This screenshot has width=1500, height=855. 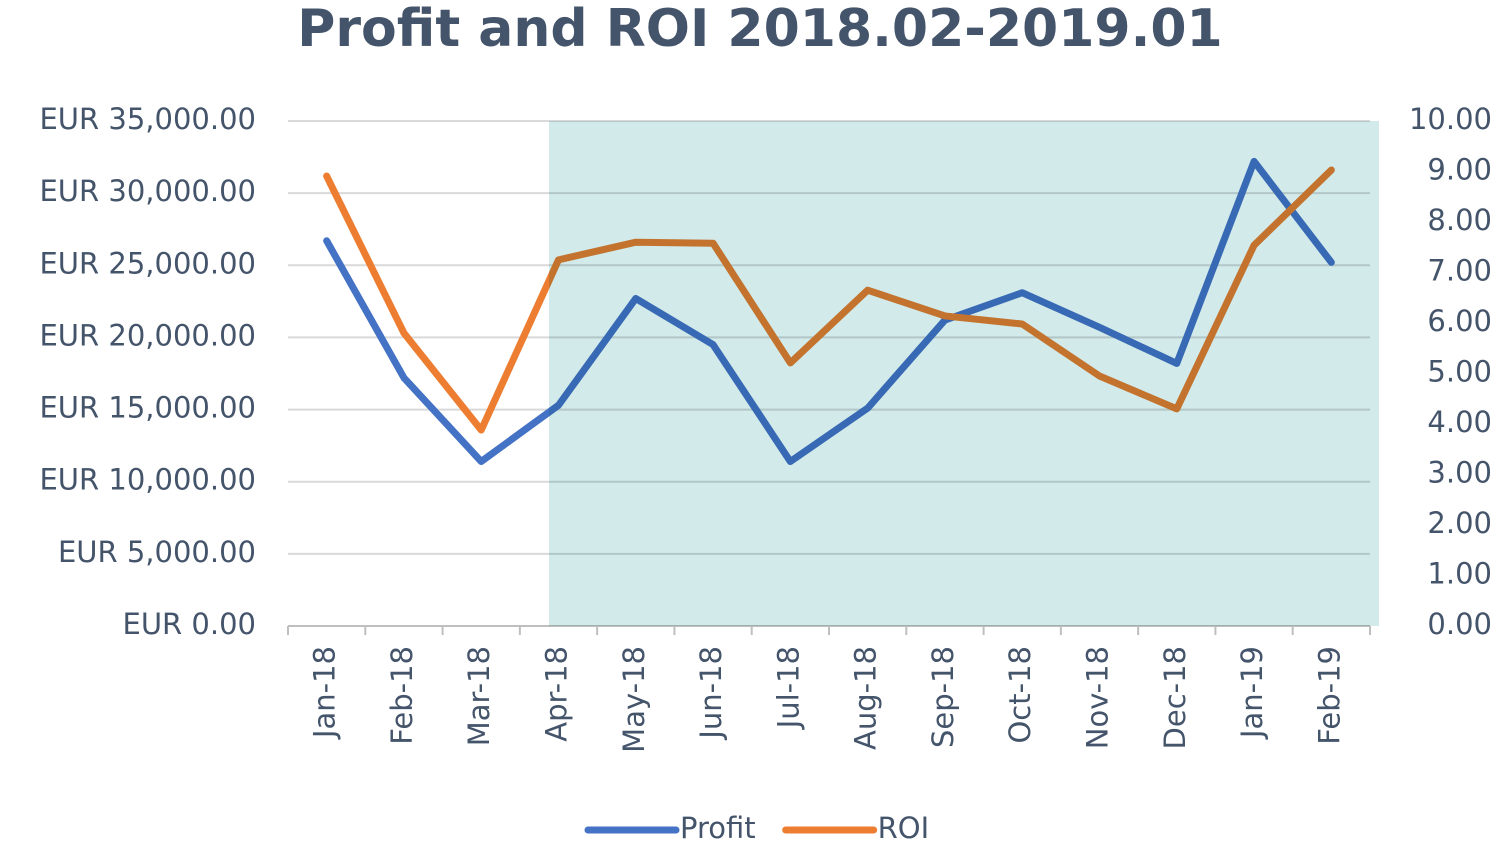 I want to click on x-tick-label: Aug-18, so click(x=866, y=698).